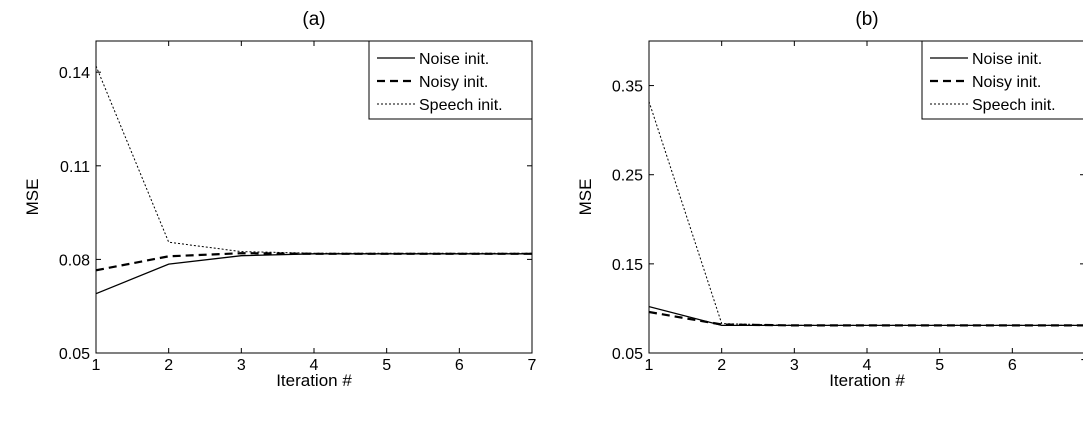 This screenshot has height=430, width=1083. What do you see at coordinates (74, 260) in the screenshot?
I see `y-tick-label: 0.08` at bounding box center [74, 260].